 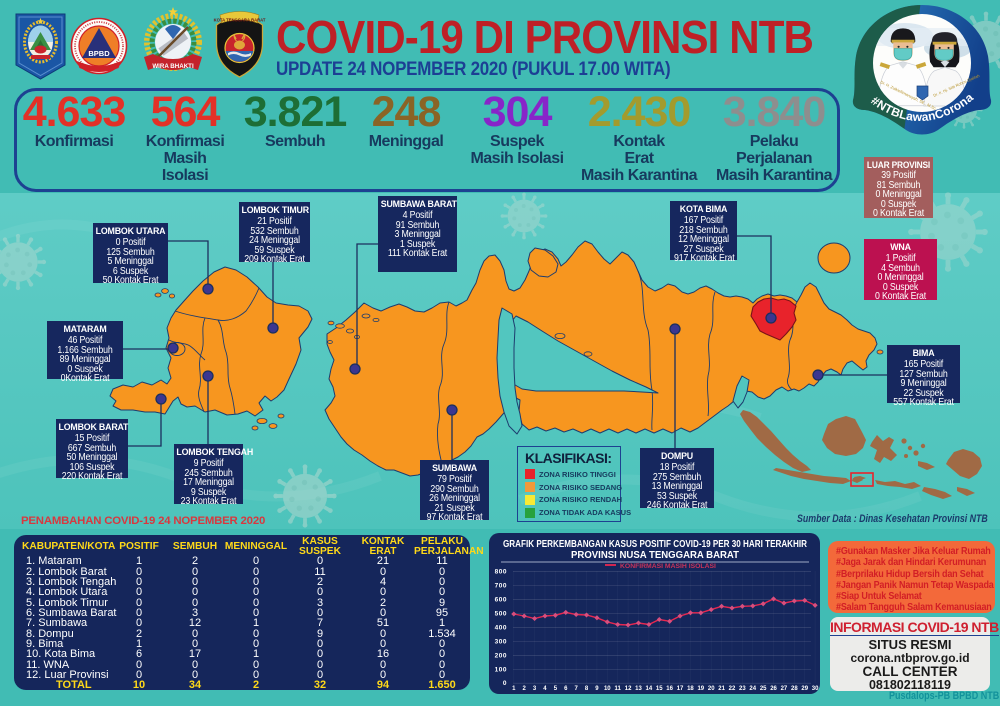 I want to click on svg-text: 16, so click(x=669, y=689).